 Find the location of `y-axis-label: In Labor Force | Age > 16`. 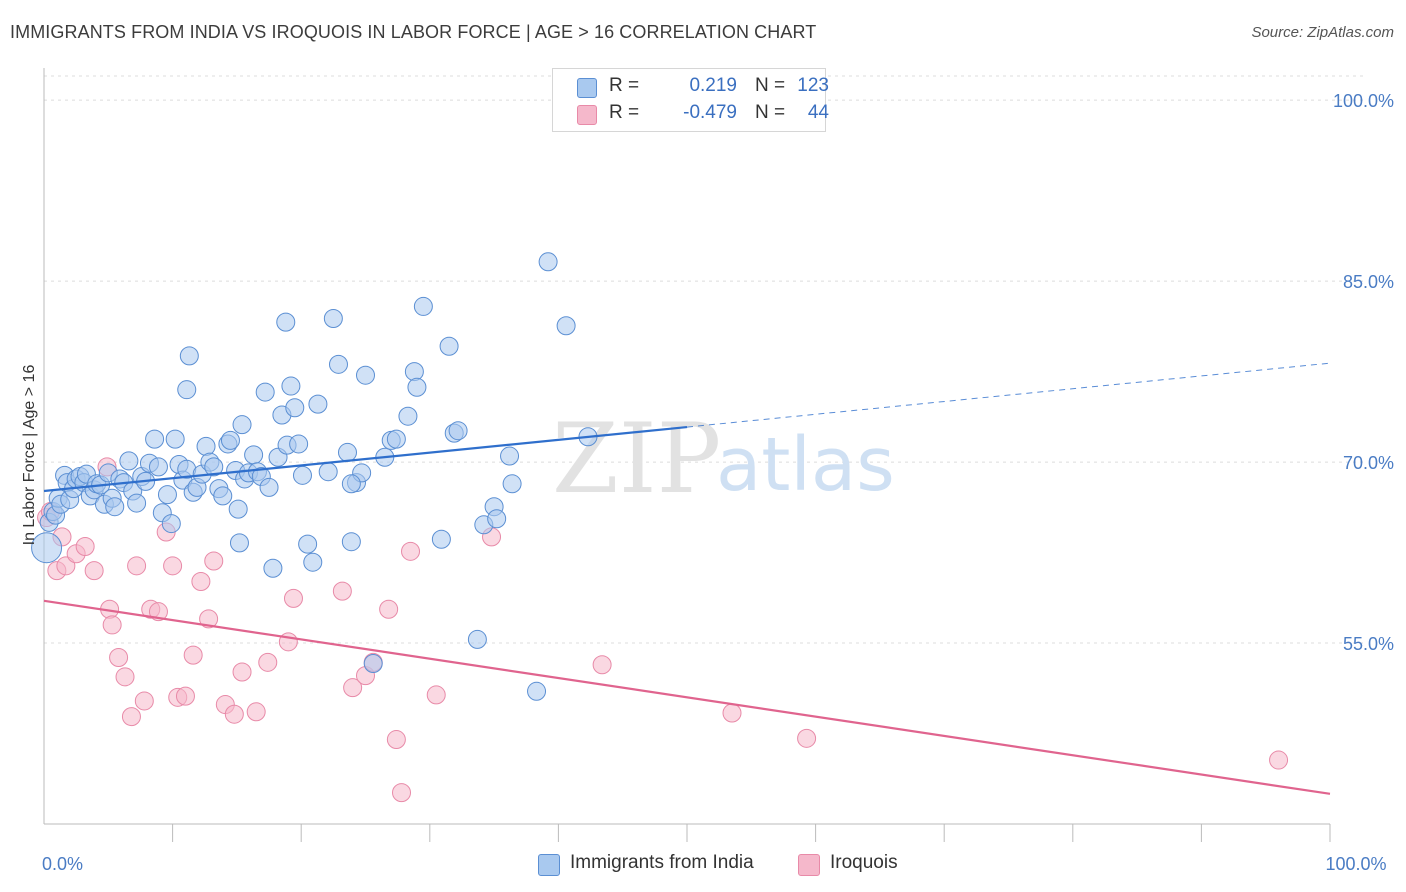

y-axis-label: In Labor Force | Age > 16 is located at coordinates (29, 455).